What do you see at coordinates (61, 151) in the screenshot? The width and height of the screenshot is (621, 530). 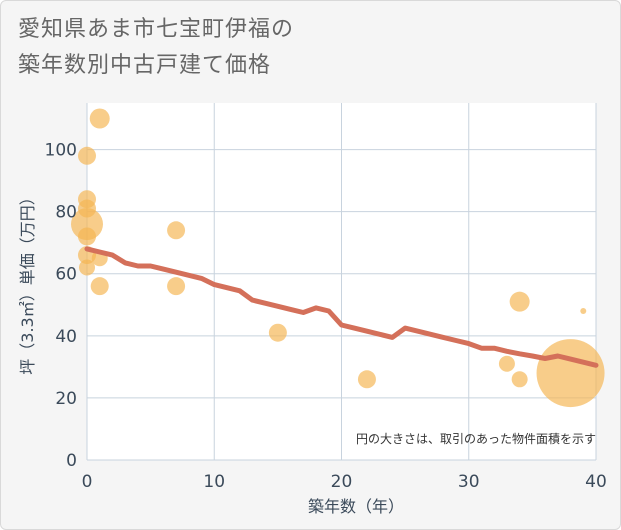 I see `y-tick-label: 100` at bounding box center [61, 151].